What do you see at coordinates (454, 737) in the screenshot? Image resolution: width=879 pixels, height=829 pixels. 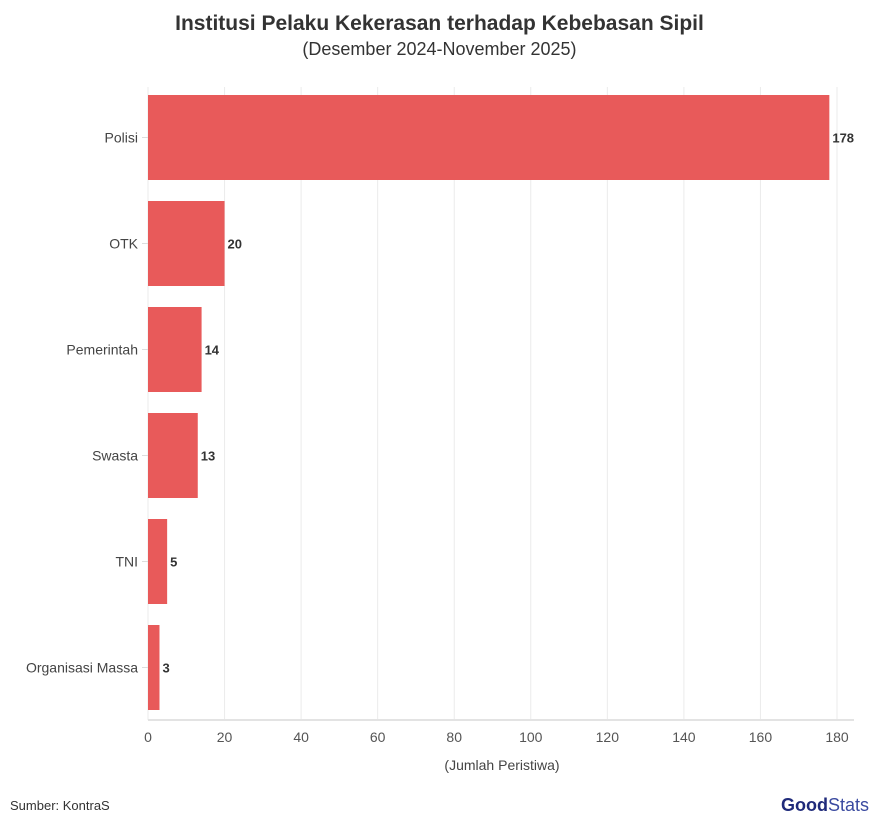 I see `x-tick-label: 80` at bounding box center [454, 737].